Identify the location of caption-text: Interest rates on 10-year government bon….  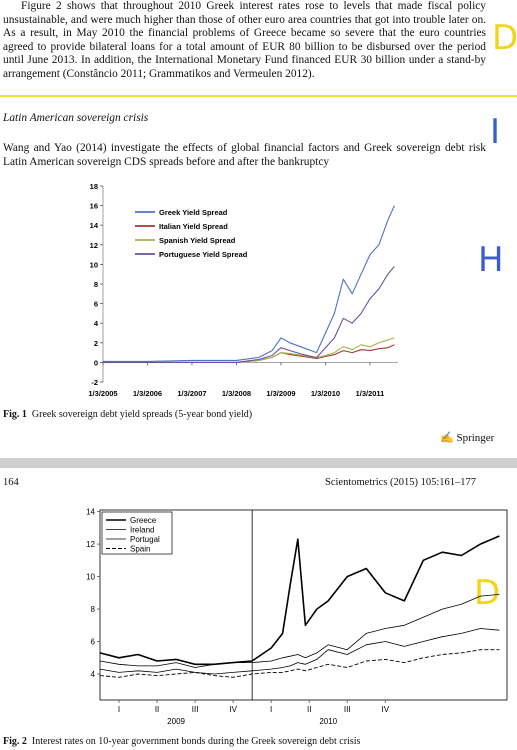
(196, 741).